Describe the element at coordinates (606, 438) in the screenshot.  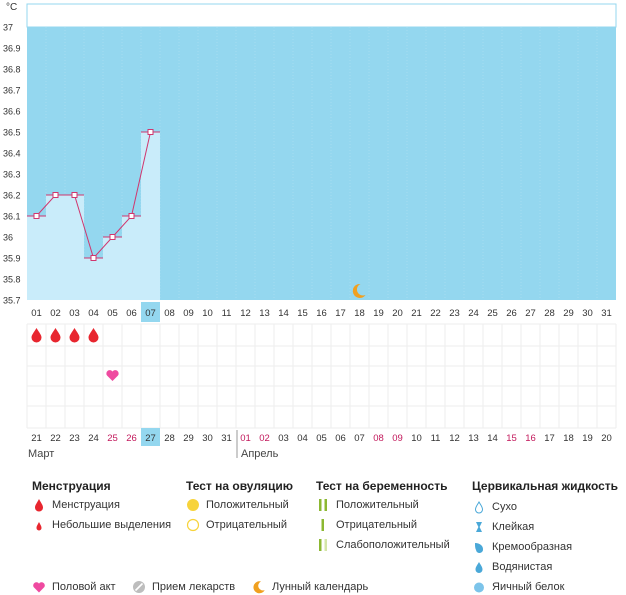
I see `date-label: 20` at that location.